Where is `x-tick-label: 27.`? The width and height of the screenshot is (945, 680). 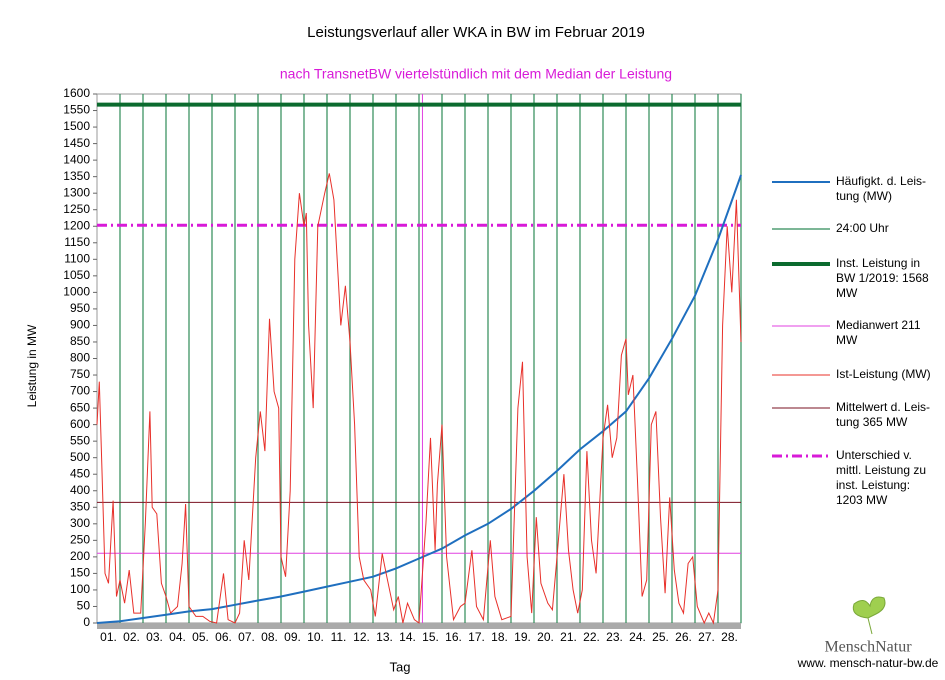 x-tick-label: 27. is located at coordinates (706, 637).